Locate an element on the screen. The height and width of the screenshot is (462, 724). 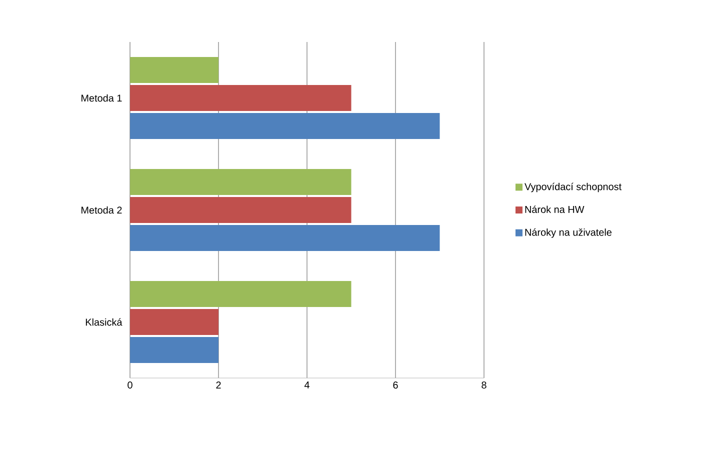
y-tick-label: Metoda 2 is located at coordinates (102, 210).